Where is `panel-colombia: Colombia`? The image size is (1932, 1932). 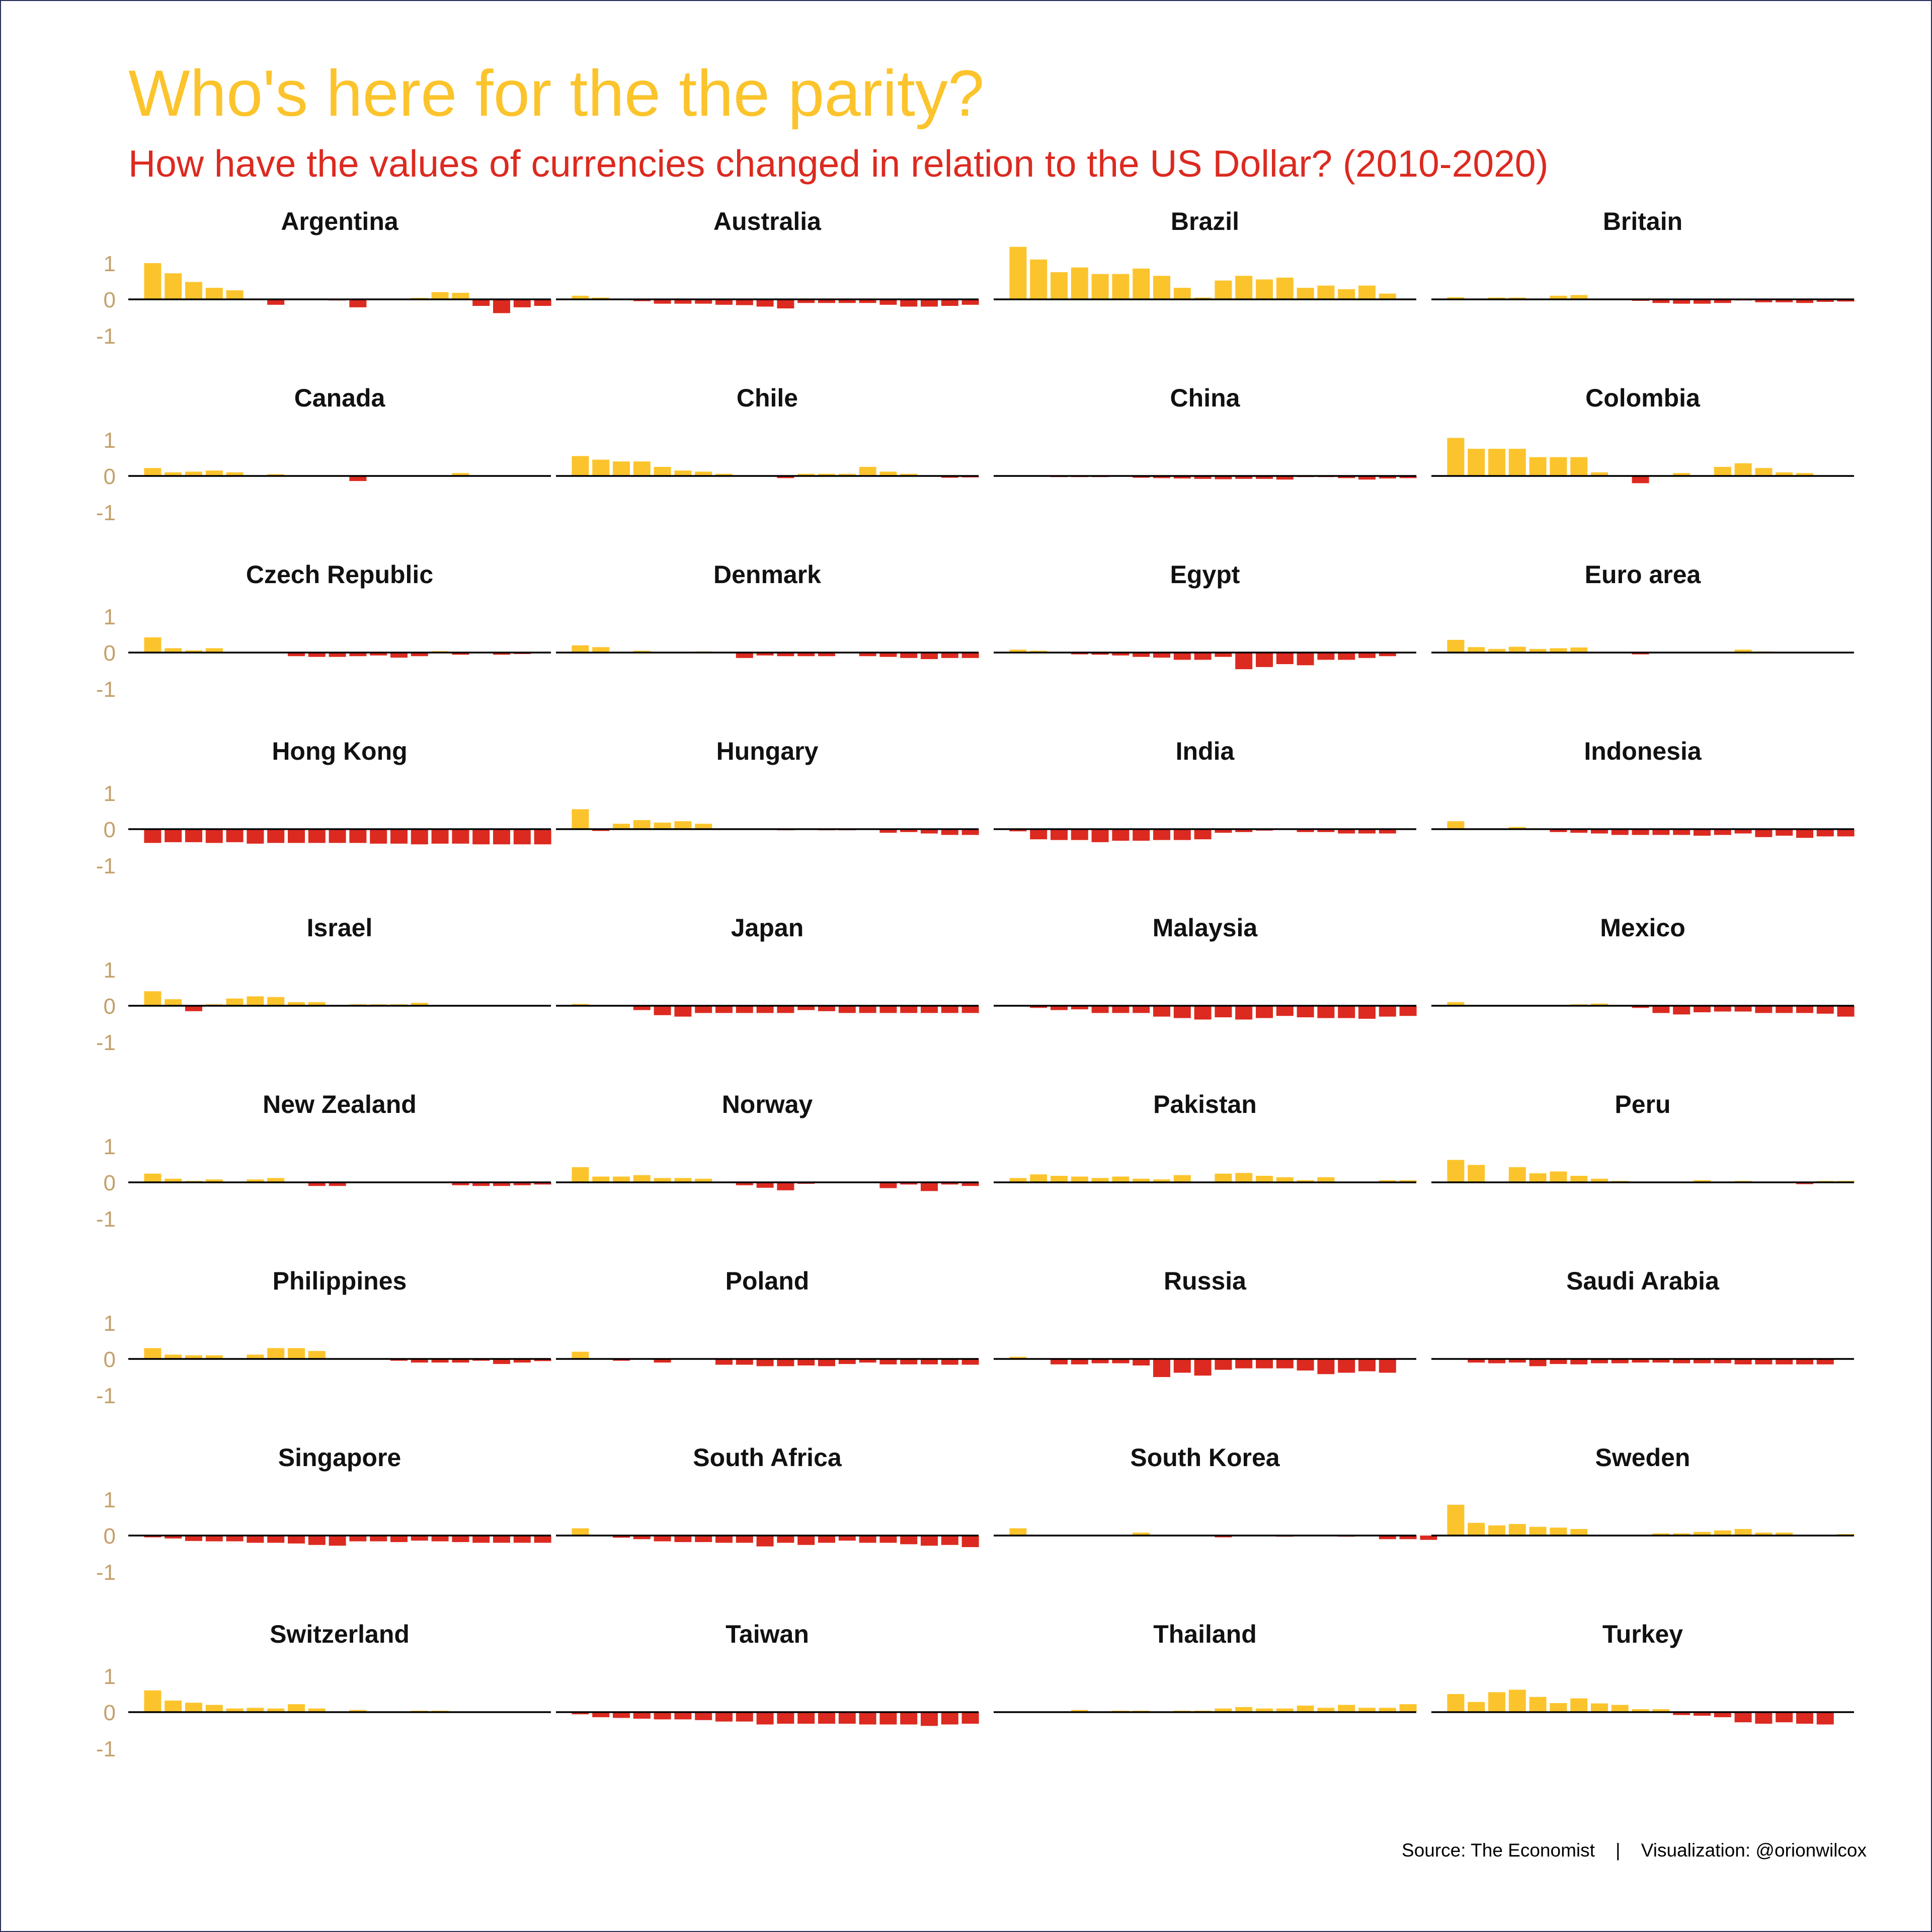 panel-colombia: Colombia is located at coordinates (1643, 434).